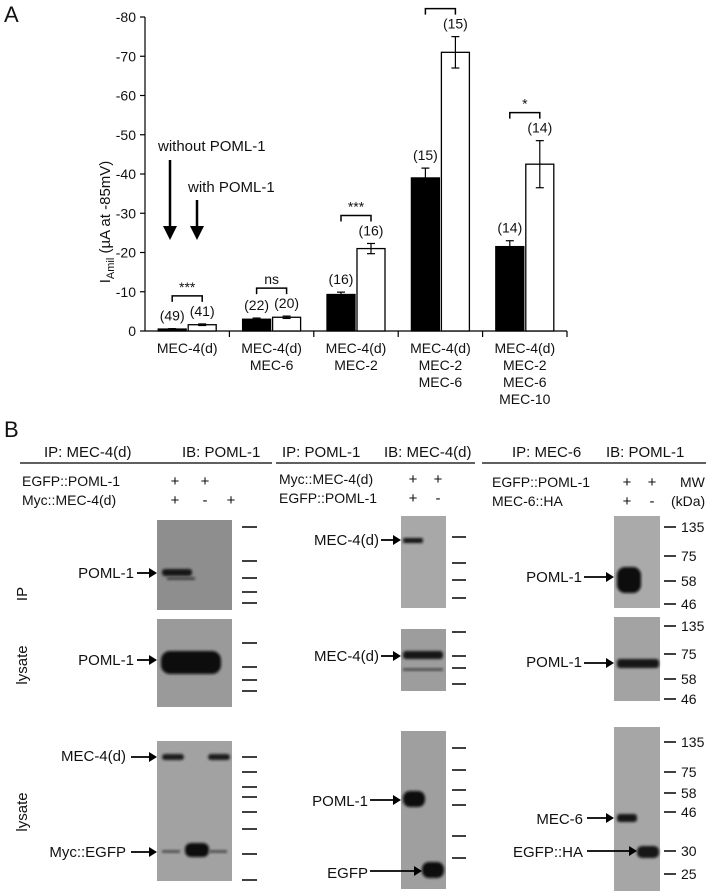 Image resolution: width=712 pixels, height=895 pixels. Describe the element at coordinates (197, 220) in the screenshot. I see `arrow-with` at that location.